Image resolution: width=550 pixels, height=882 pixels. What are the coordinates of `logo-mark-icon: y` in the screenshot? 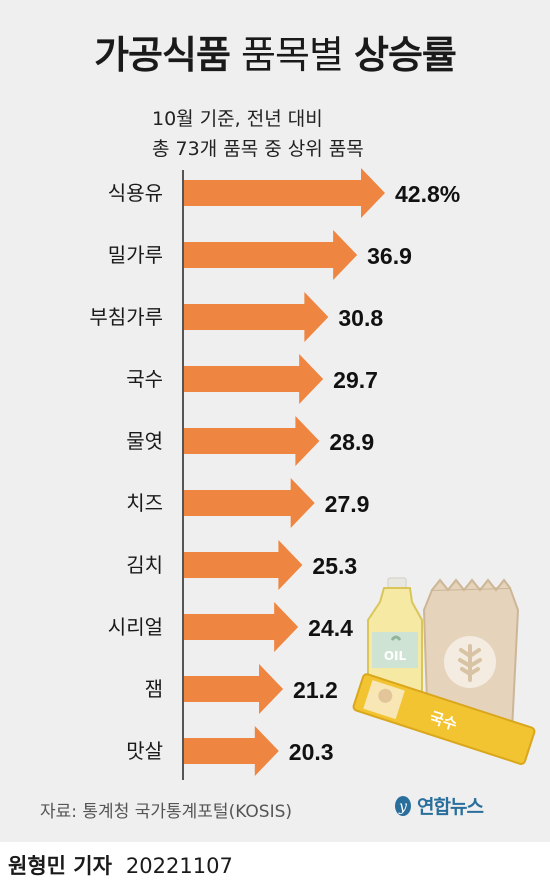 It's located at (403, 805).